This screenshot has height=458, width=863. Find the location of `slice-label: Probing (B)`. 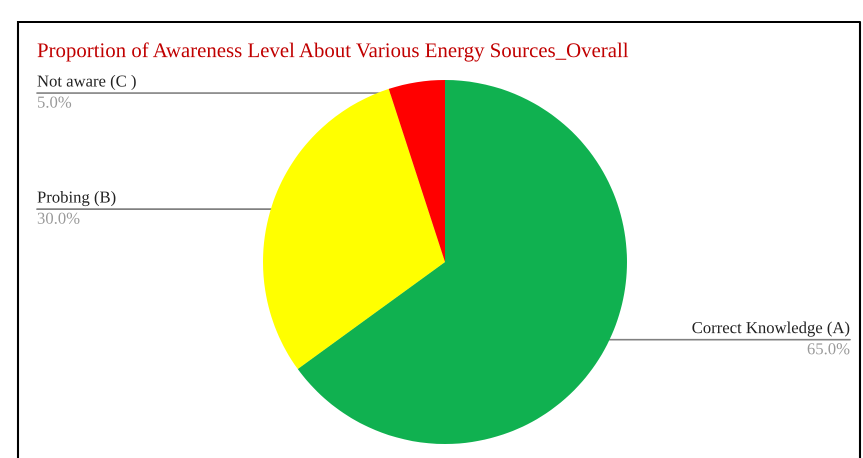

slice-label: Probing (B) is located at coordinates (76, 198).